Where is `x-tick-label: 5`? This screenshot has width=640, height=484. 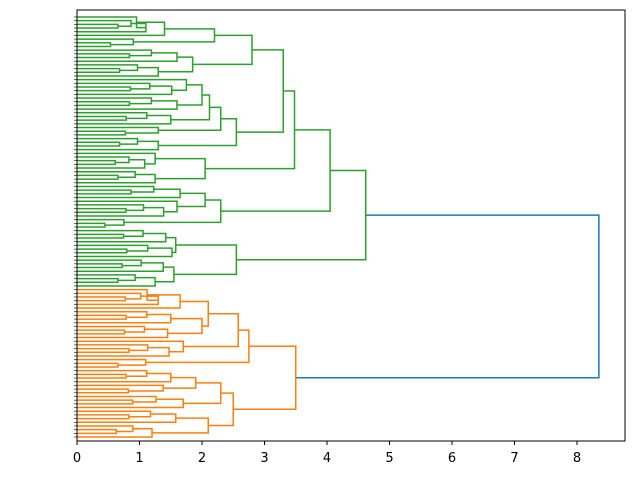 x-tick-label: 5 is located at coordinates (389, 458).